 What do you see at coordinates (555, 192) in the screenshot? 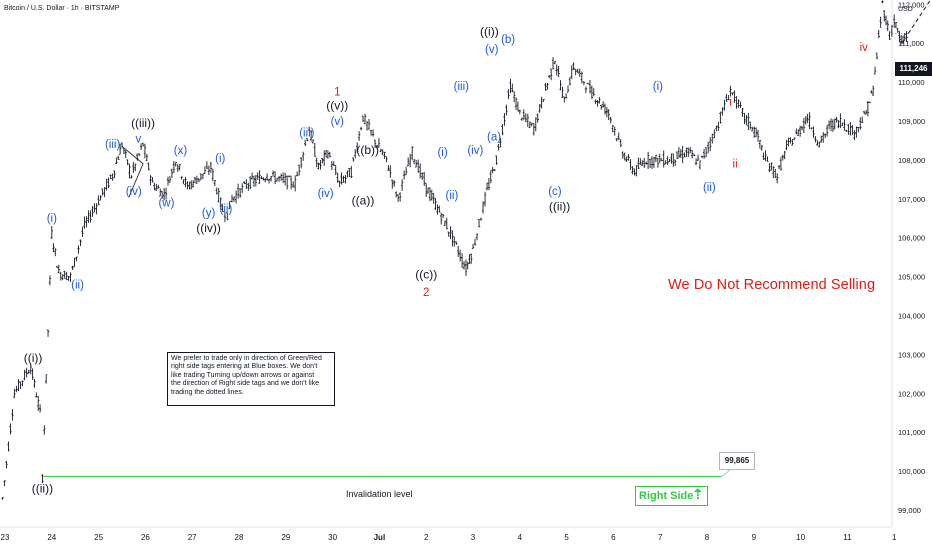
I see `wave-label: (c)` at bounding box center [555, 192].